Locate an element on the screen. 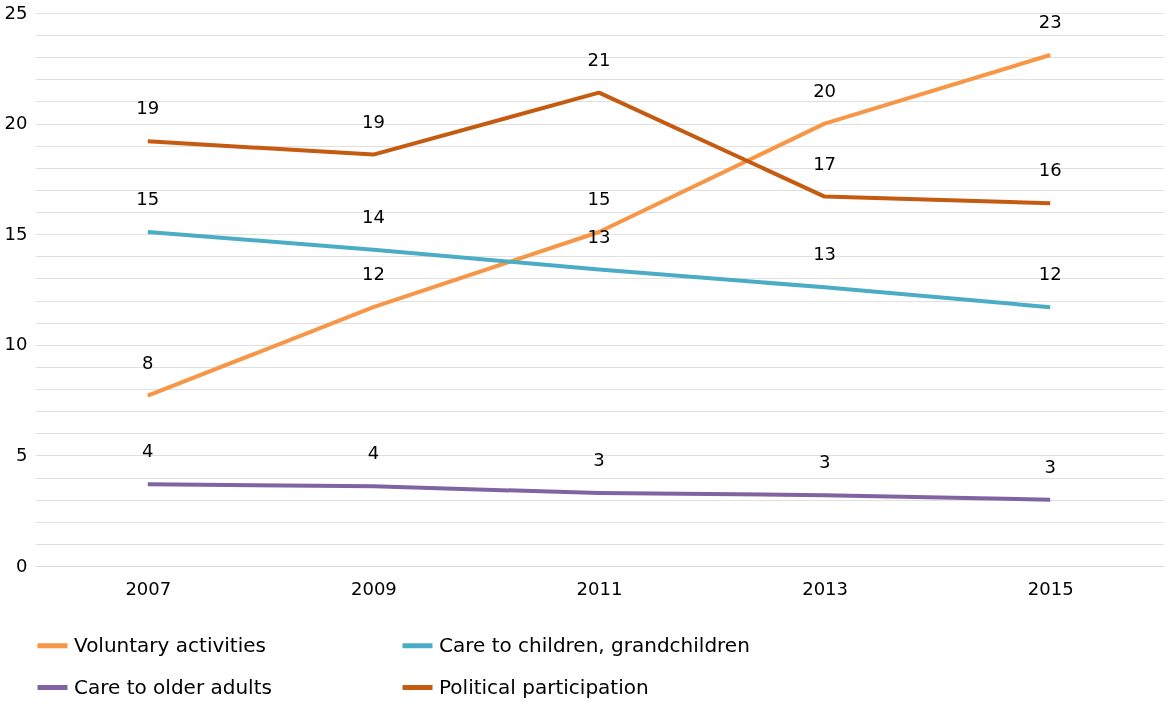 The image size is (1167, 706). data-label: 8 is located at coordinates (148, 362).